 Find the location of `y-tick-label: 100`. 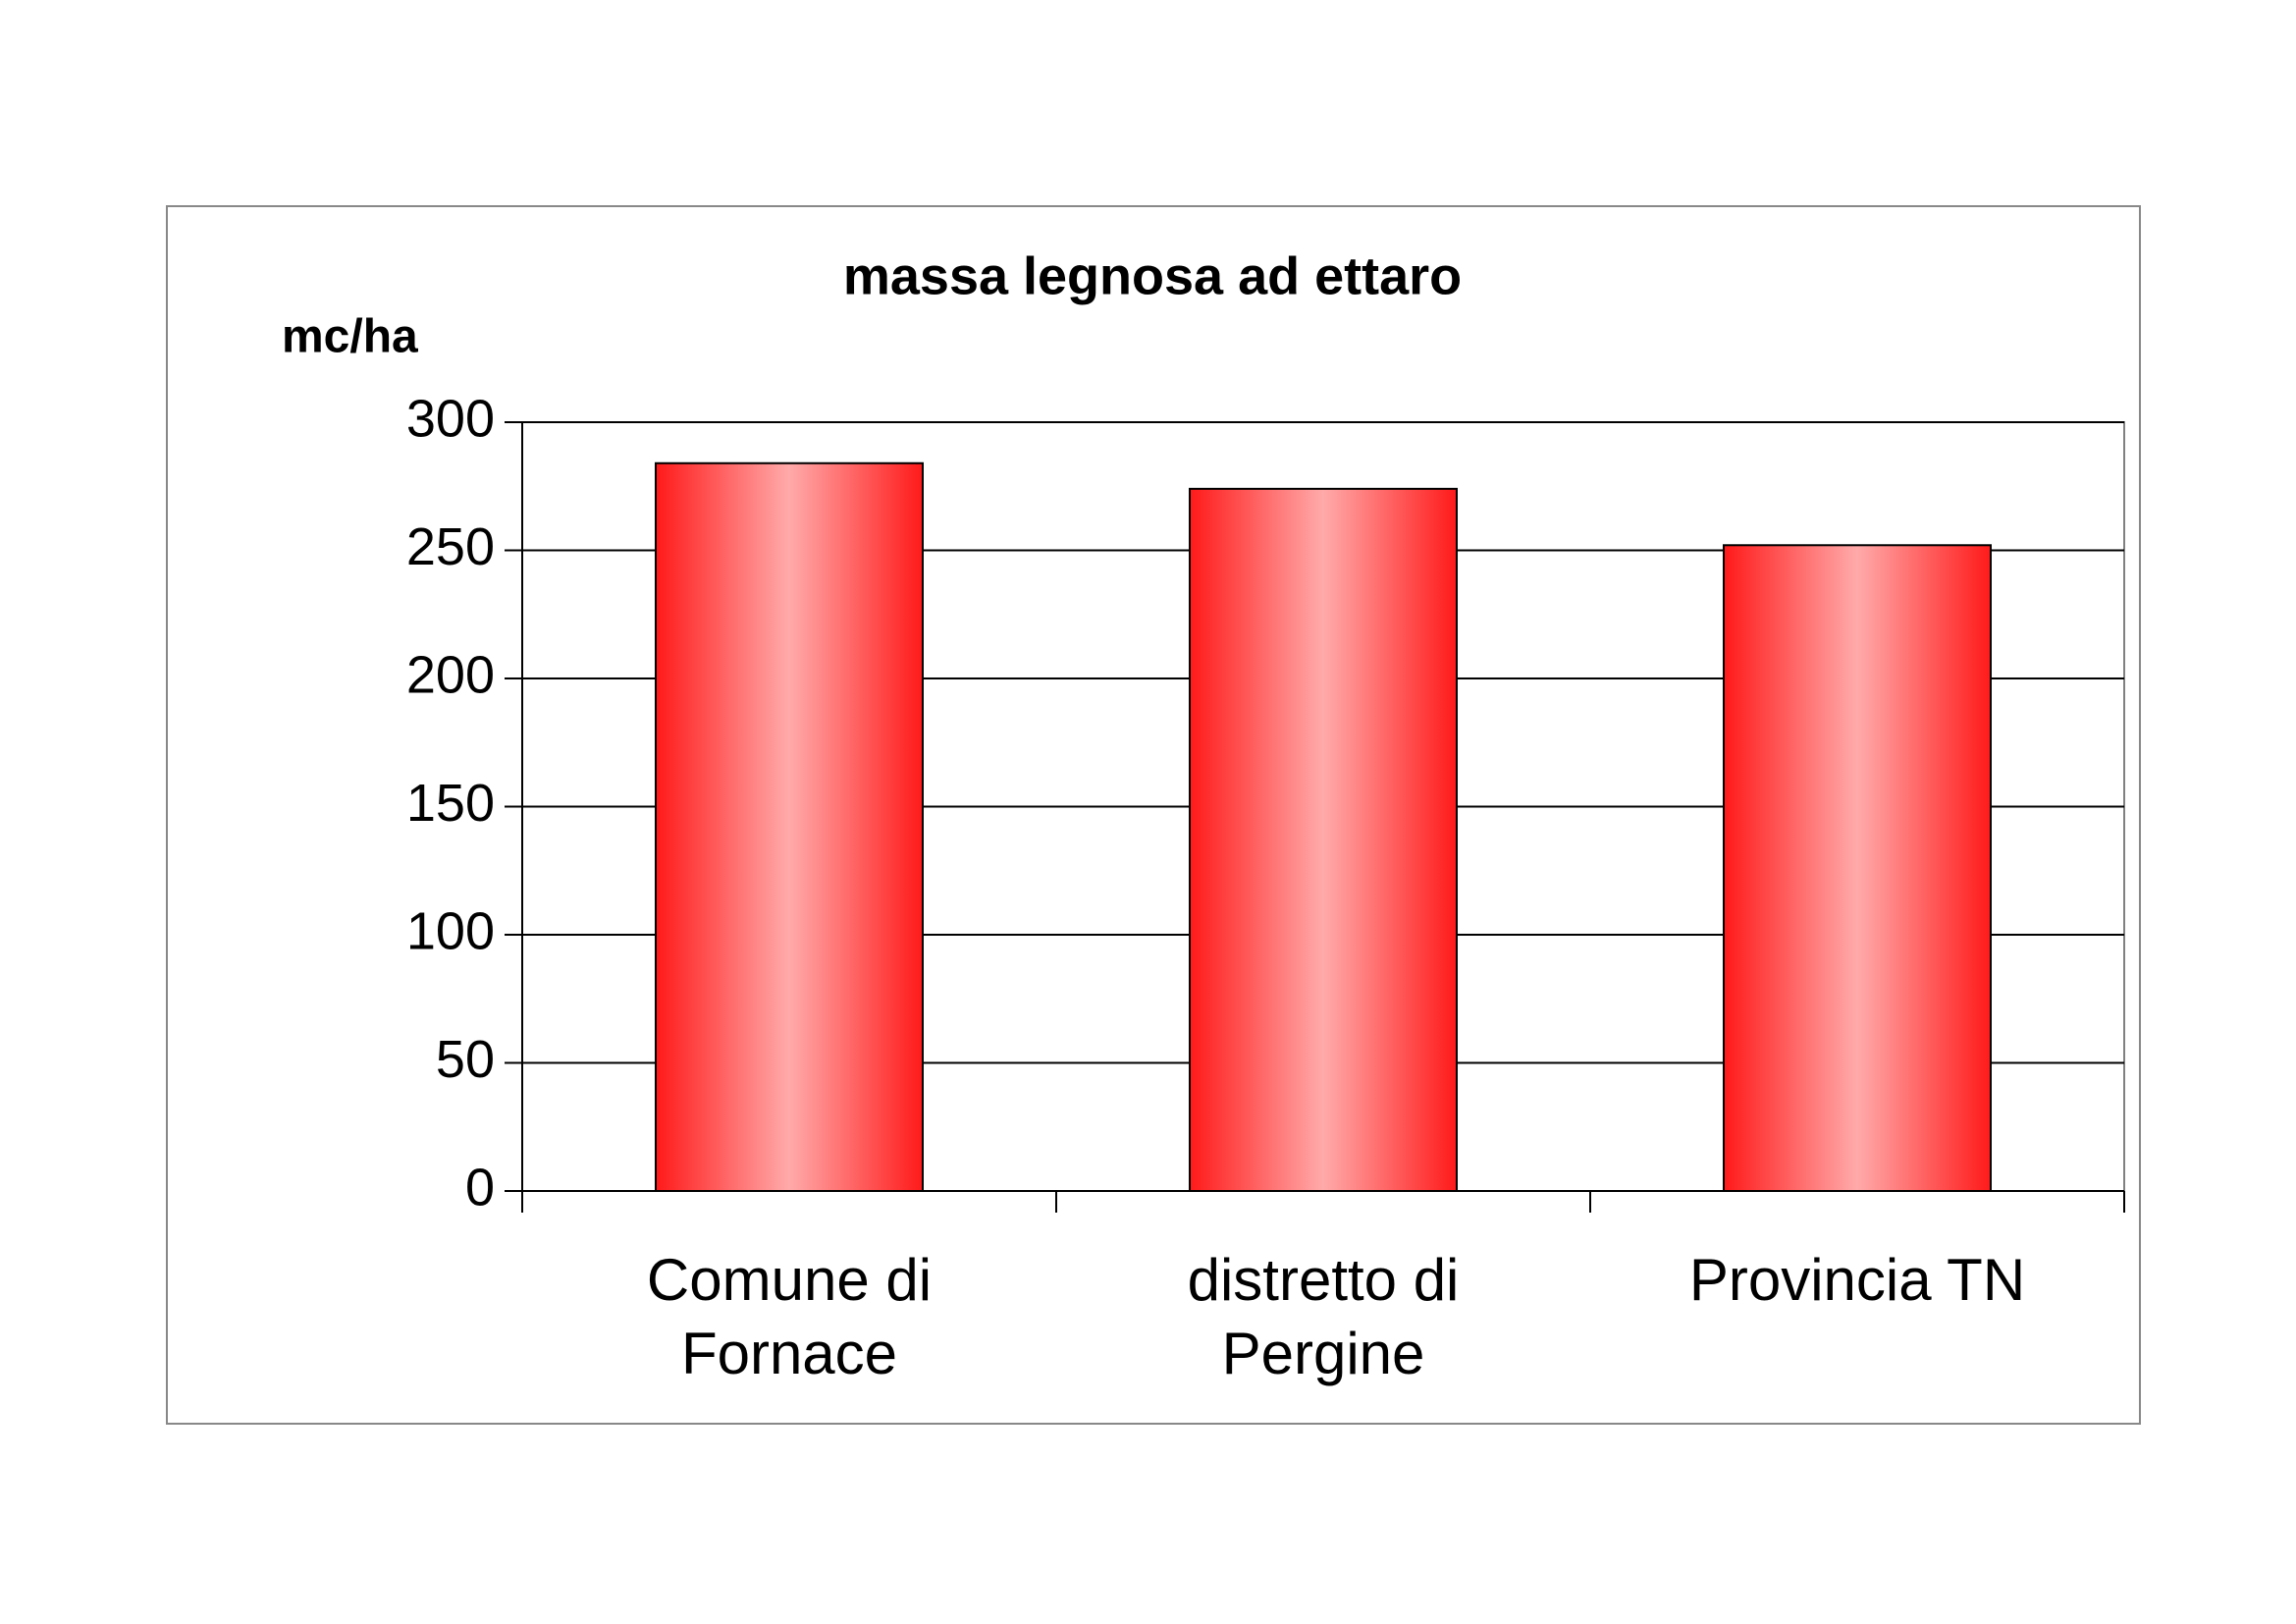

y-tick-label: 100 is located at coordinates (450, 930).